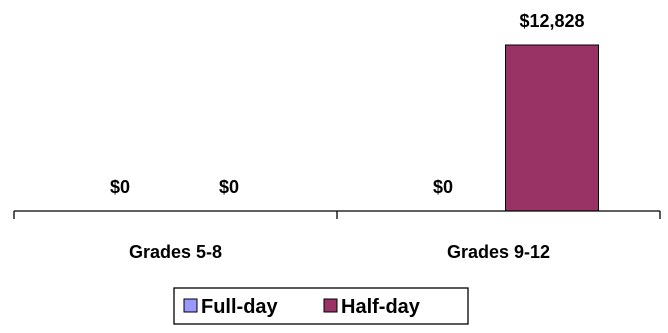 The height and width of the screenshot is (333, 668). I want to click on legend-box, so click(321, 306).